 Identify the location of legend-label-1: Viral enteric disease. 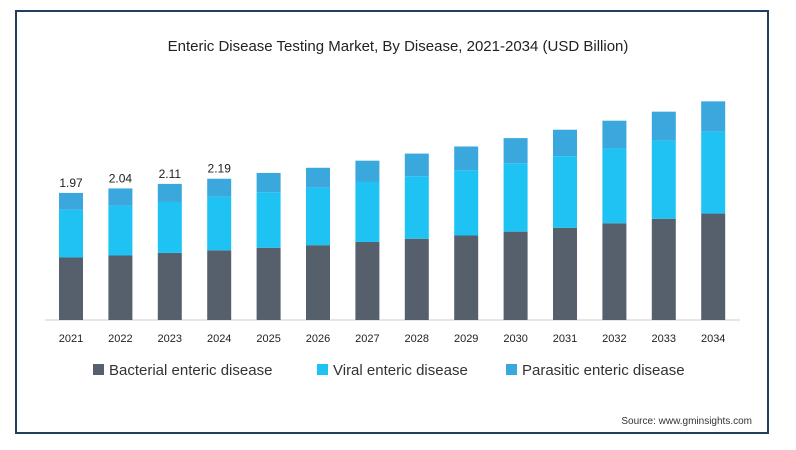
(400, 370).